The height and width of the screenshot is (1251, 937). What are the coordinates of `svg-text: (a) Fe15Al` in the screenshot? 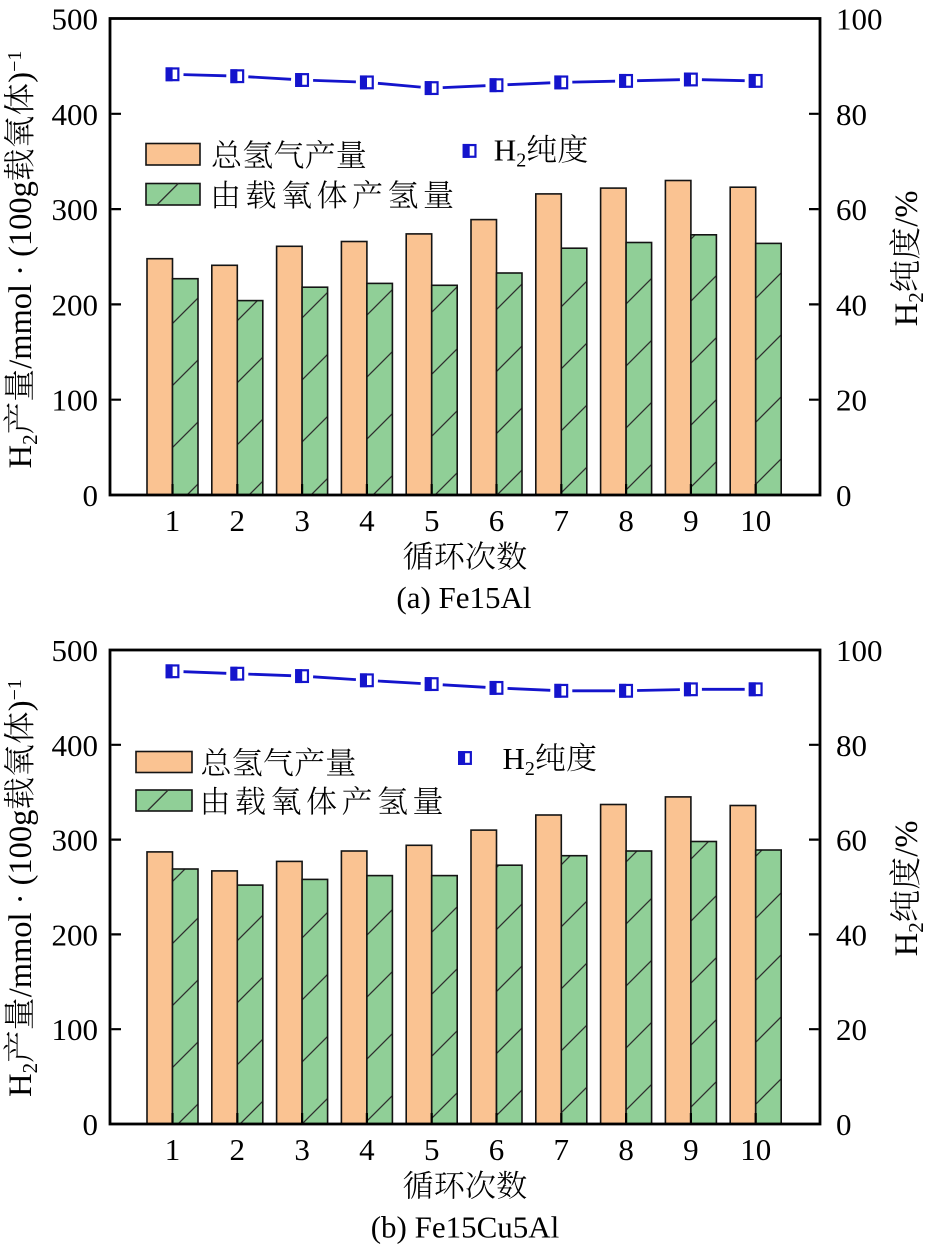 It's located at (463, 597).